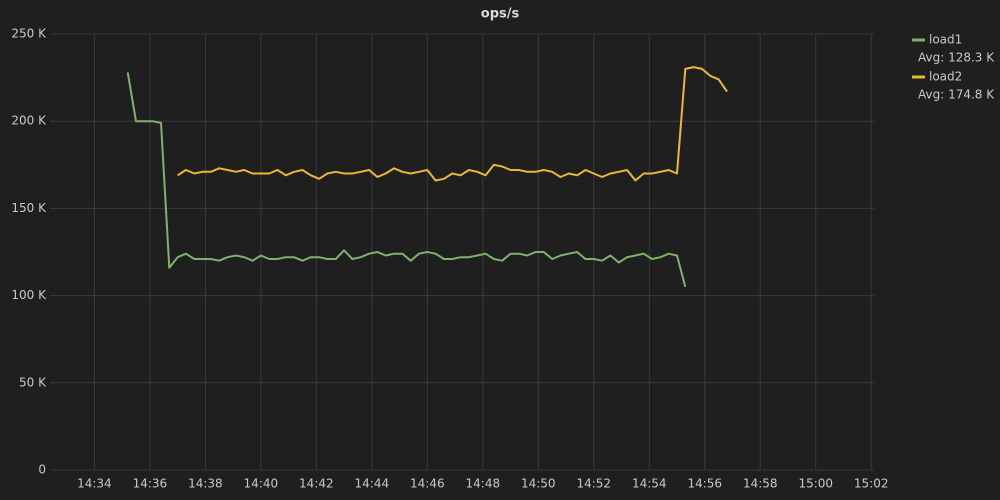 The width and height of the screenshot is (1000, 500). Describe the element at coordinates (815, 484) in the screenshot. I see `x-tick-label: 15:00` at that location.